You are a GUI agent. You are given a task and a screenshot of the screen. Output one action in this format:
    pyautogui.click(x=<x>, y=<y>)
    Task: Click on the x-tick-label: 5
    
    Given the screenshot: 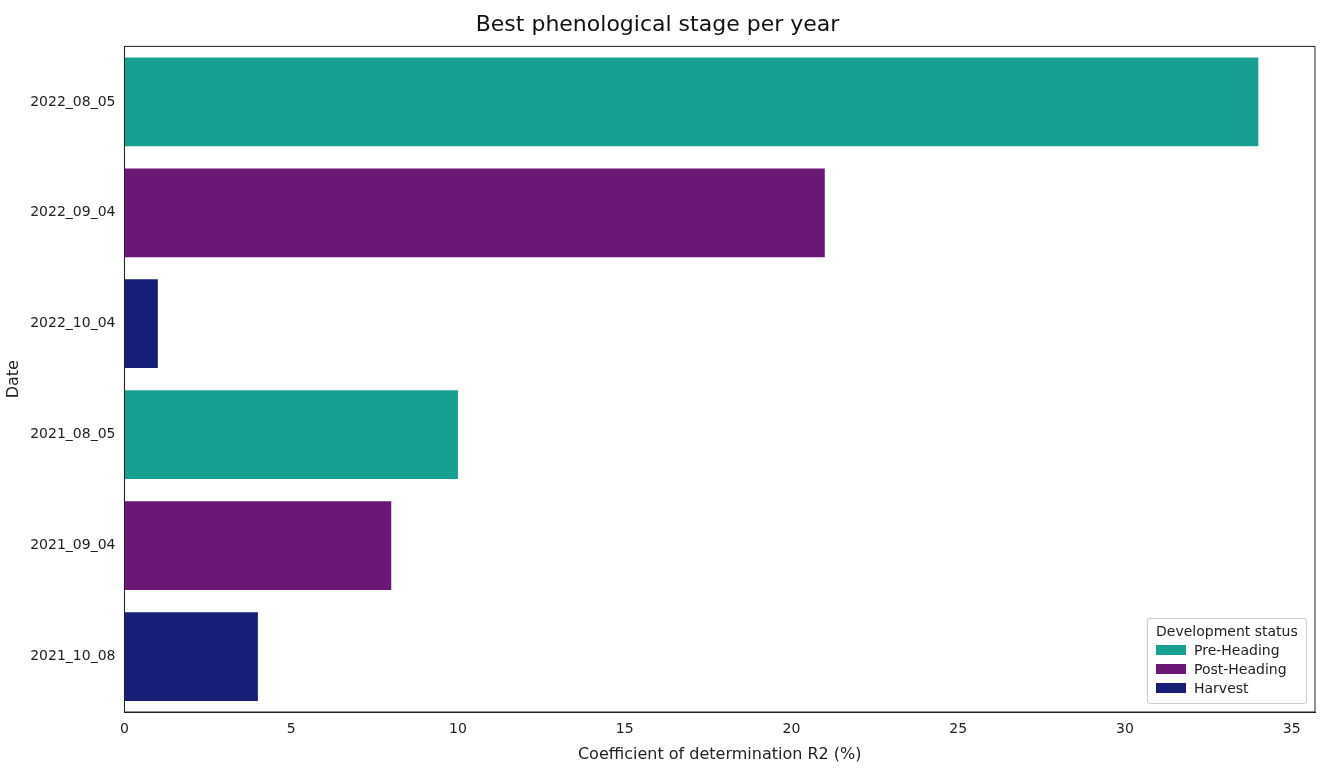 What is the action you would take?
    pyautogui.click(x=291, y=728)
    